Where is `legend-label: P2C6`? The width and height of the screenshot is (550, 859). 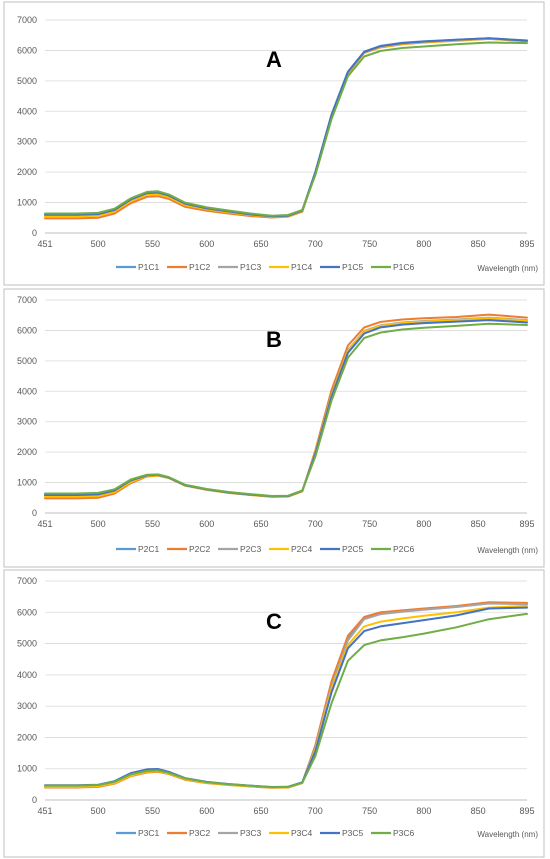 legend-label: P2C6 is located at coordinates (404, 549).